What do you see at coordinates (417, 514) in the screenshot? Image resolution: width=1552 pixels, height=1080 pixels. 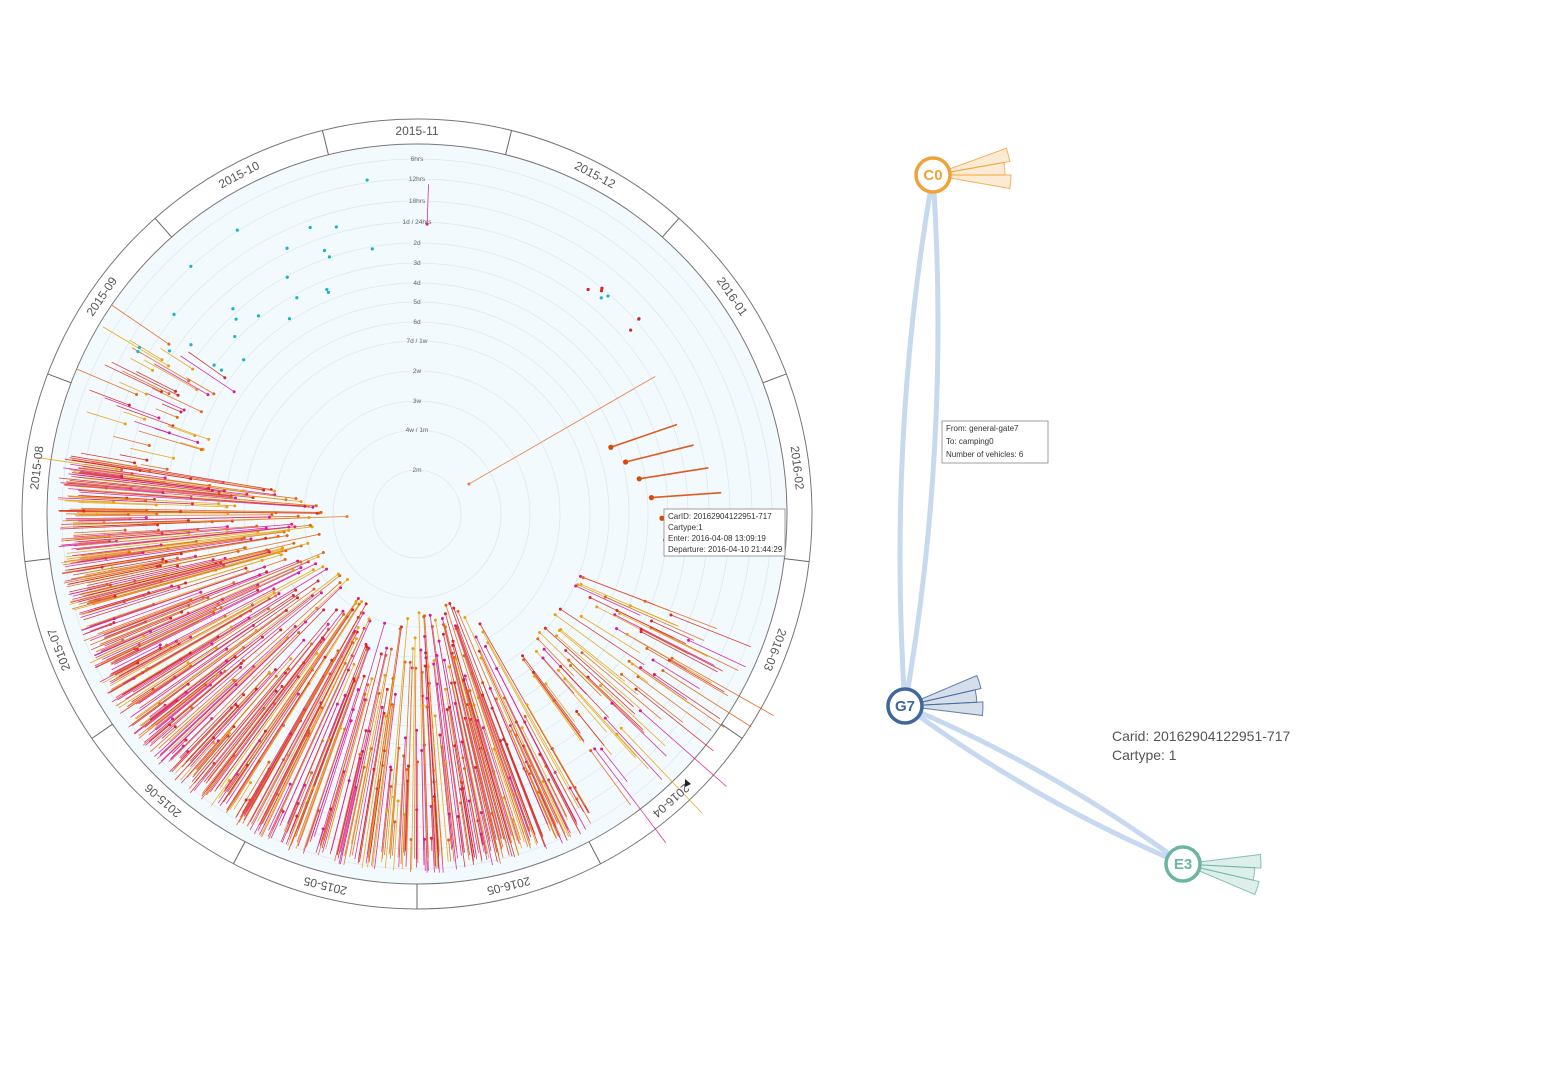 I see `duration-ring` at bounding box center [417, 514].